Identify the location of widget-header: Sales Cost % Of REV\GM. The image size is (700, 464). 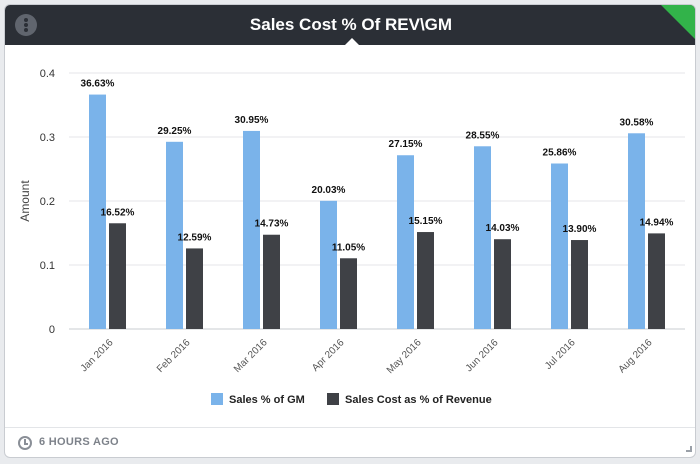
(350, 25).